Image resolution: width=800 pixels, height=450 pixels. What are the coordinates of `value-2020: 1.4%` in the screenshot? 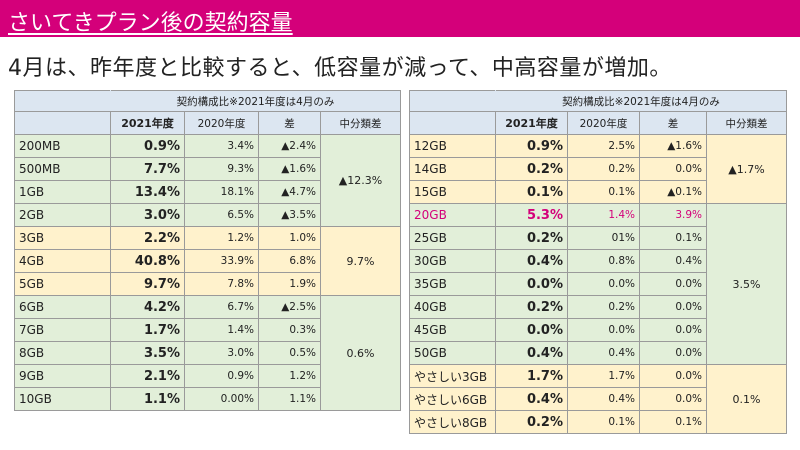 It's located at (221, 330).